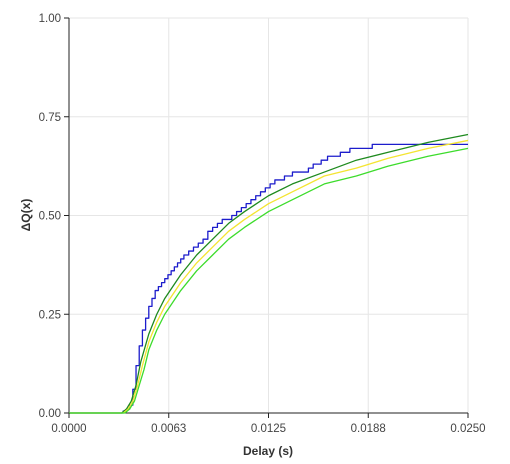  What do you see at coordinates (50, 217) in the screenshot?
I see `y-tick-label: 0.50` at bounding box center [50, 217].